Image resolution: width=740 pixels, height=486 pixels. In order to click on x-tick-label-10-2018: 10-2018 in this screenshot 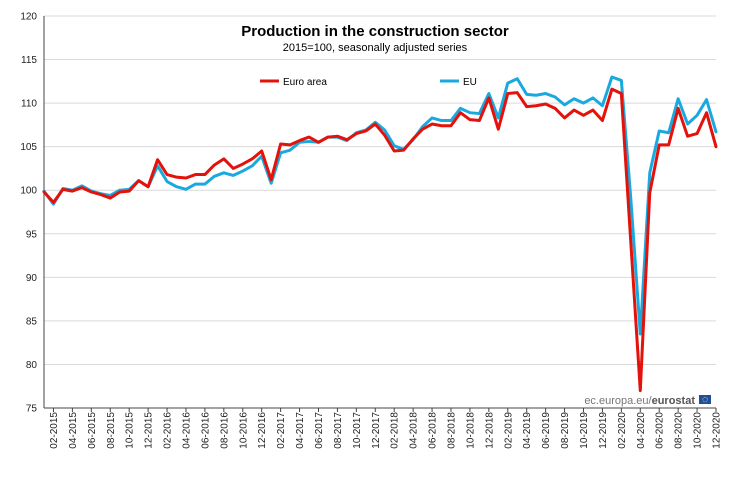, I will do `click(470, 430)`.